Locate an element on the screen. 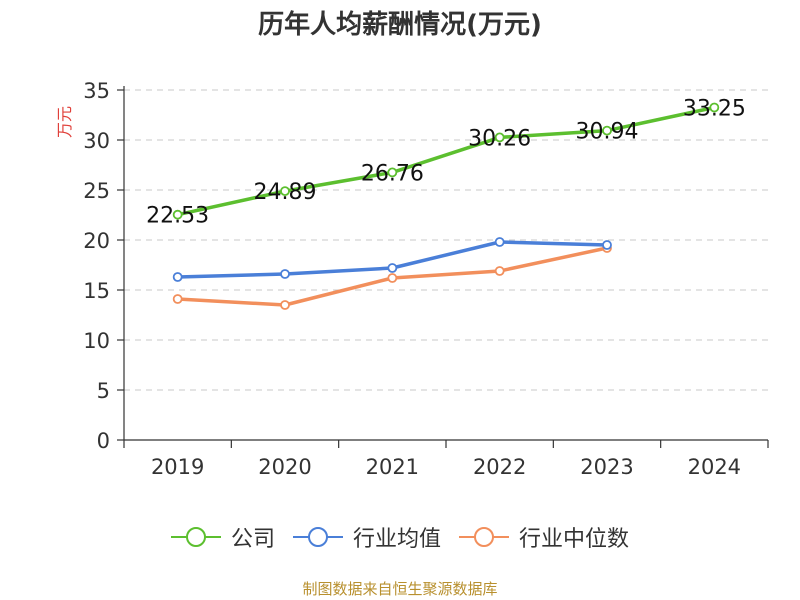 The height and width of the screenshot is (600, 800). legend-item-company: 公司 is located at coordinates (222, 537).